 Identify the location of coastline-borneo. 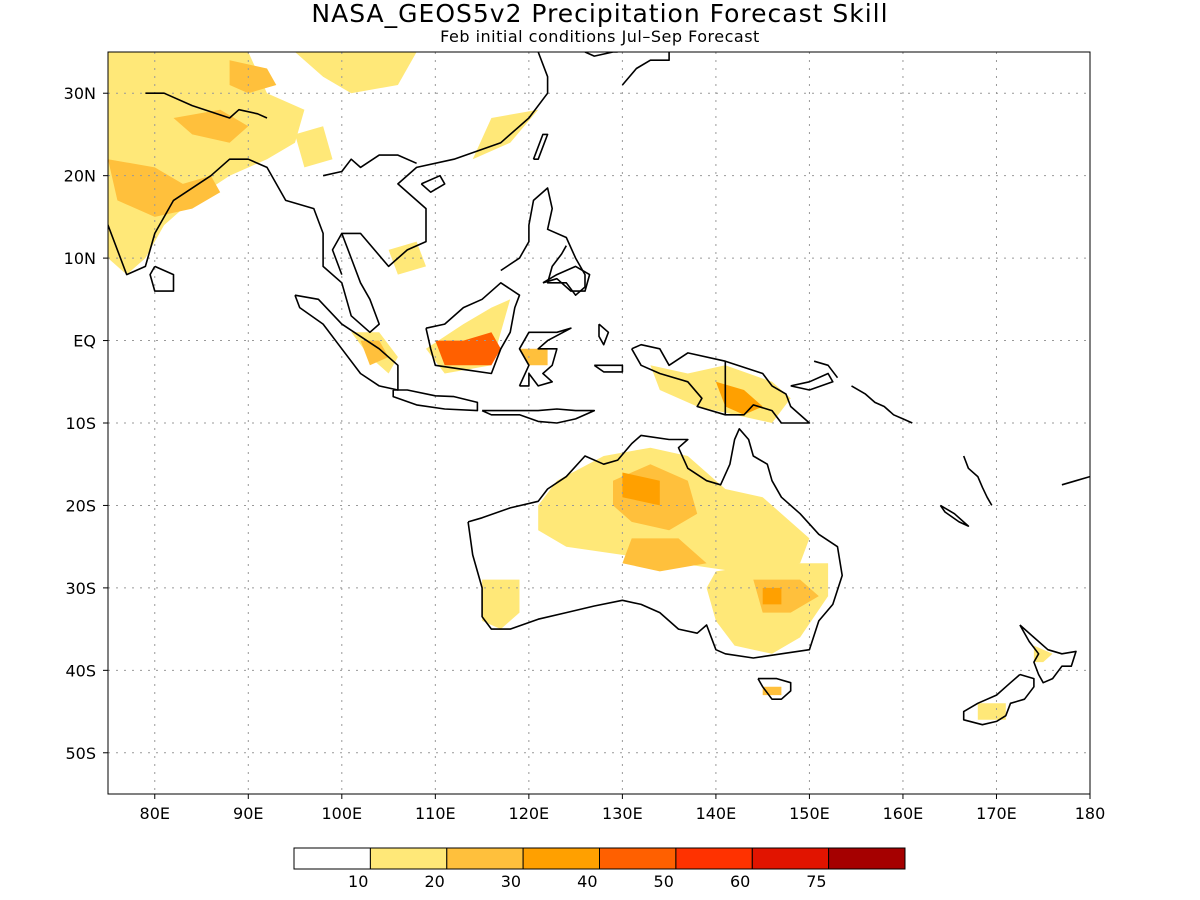
(473, 328).